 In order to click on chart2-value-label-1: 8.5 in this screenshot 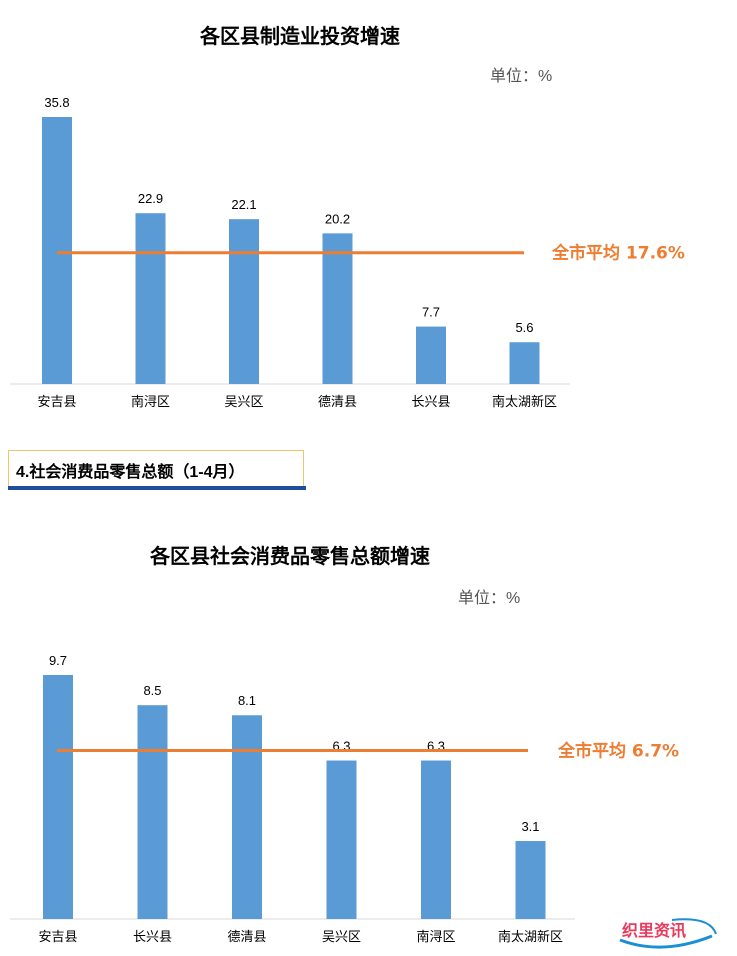, I will do `click(152, 690)`.